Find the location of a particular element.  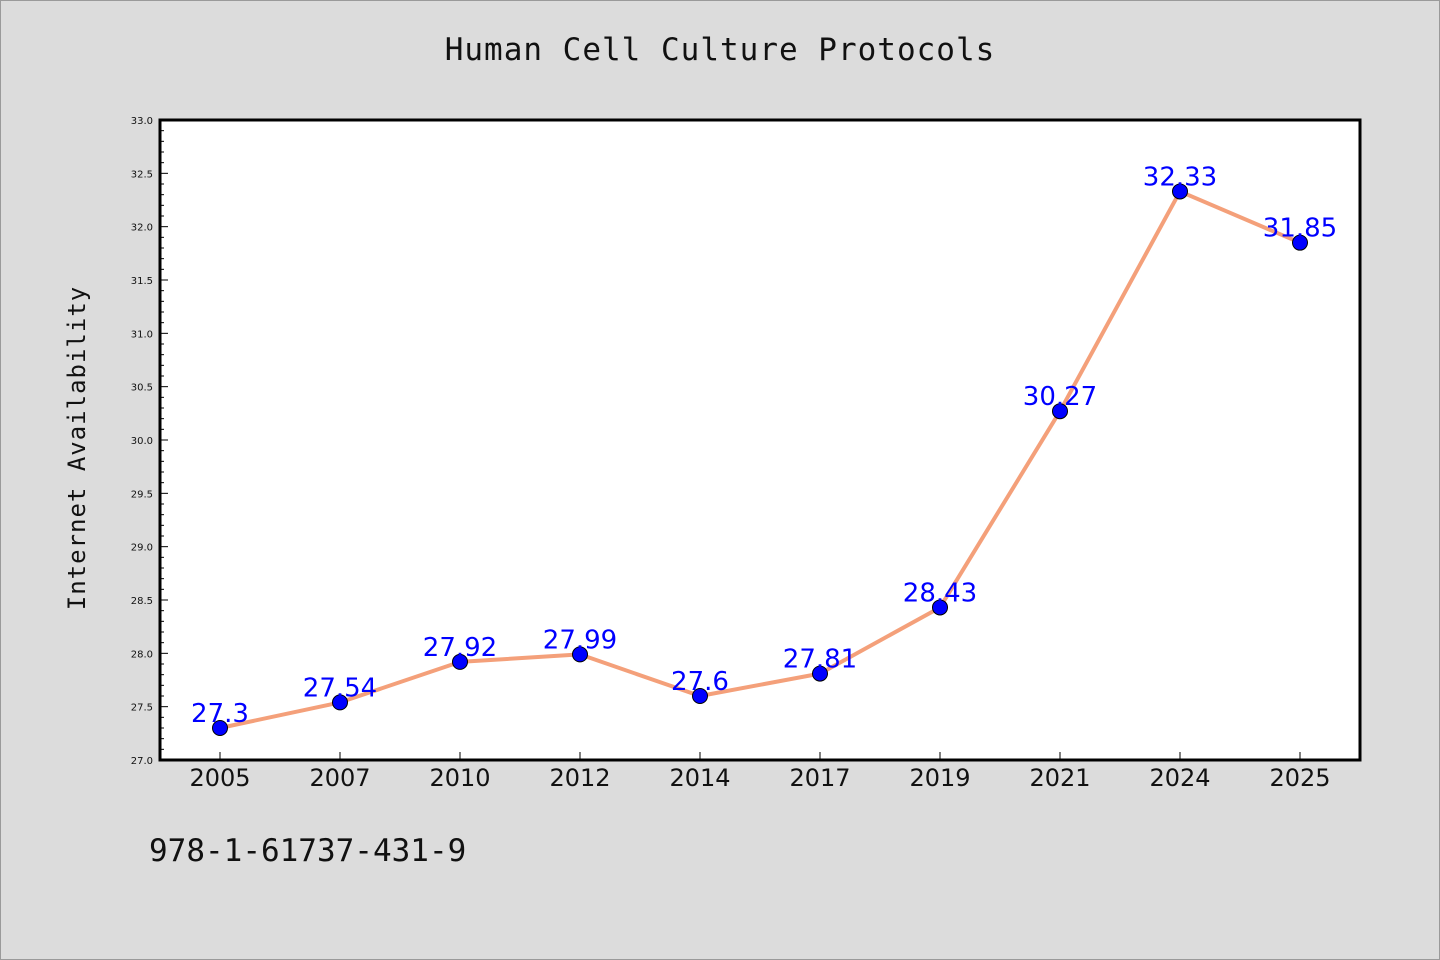

y-tick-label: 28.0 is located at coordinates (142, 654).